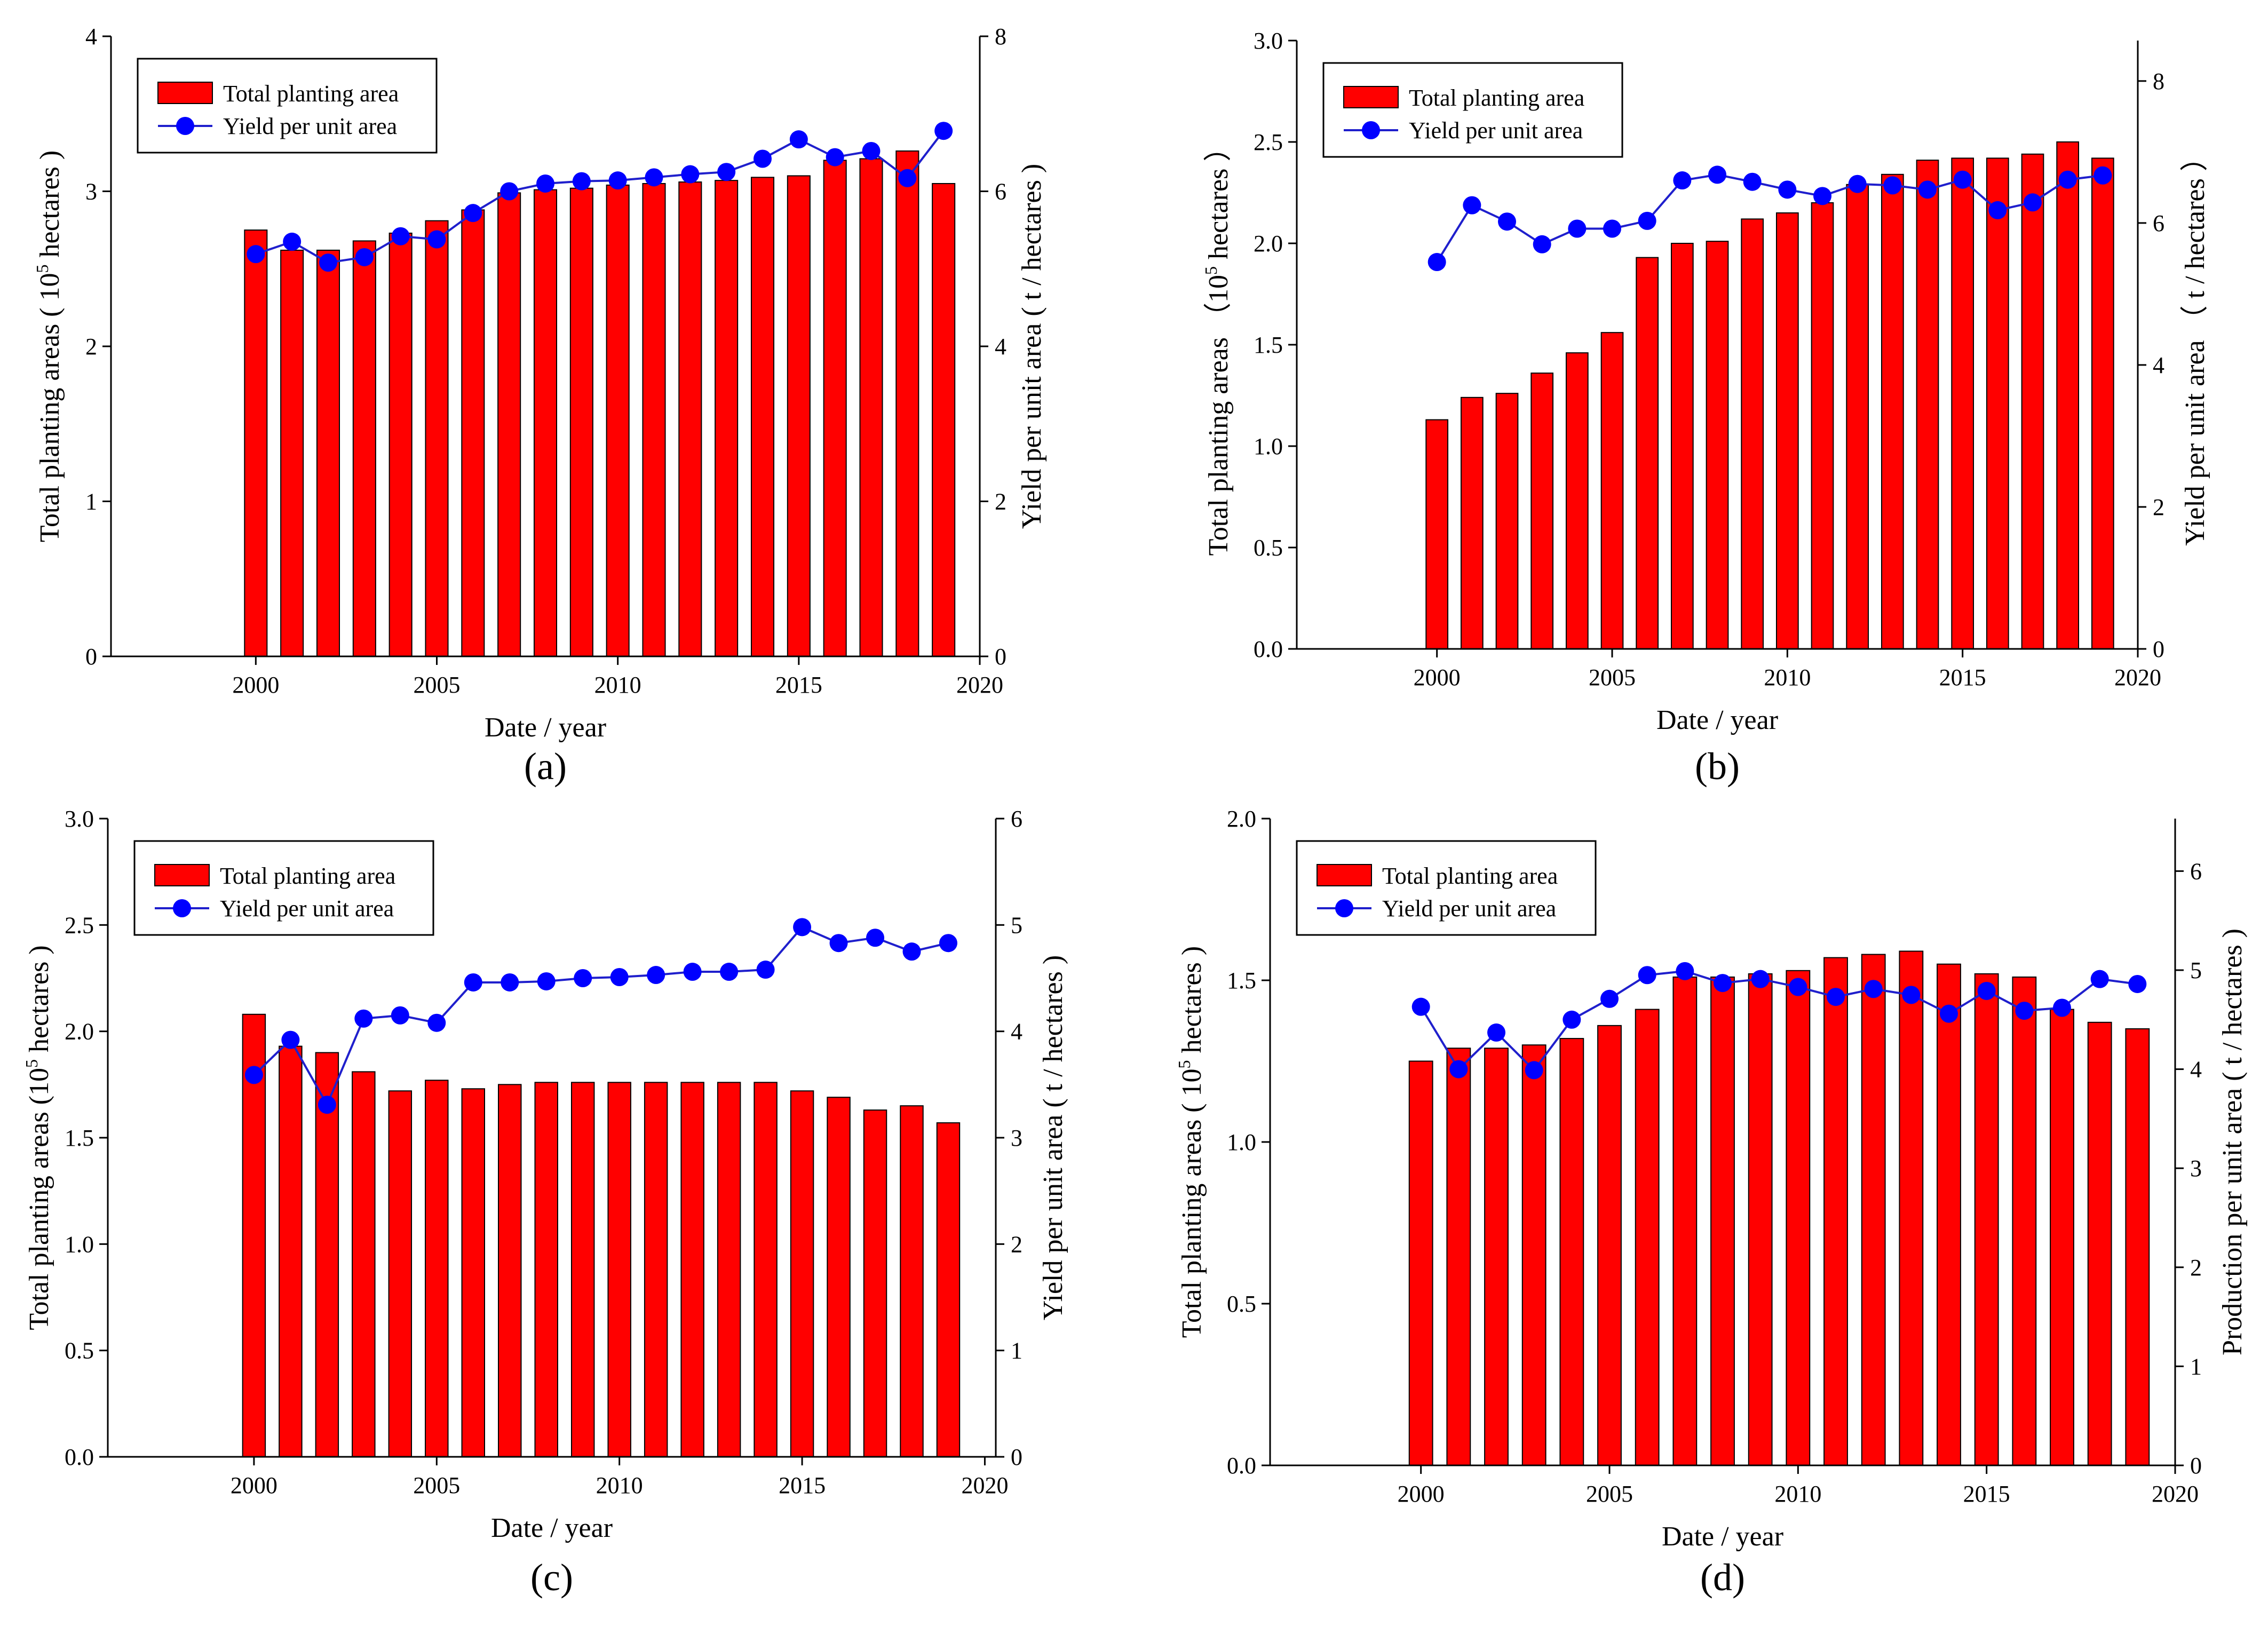  I want to click on x-tick-label: 2000, so click(1421, 1494).